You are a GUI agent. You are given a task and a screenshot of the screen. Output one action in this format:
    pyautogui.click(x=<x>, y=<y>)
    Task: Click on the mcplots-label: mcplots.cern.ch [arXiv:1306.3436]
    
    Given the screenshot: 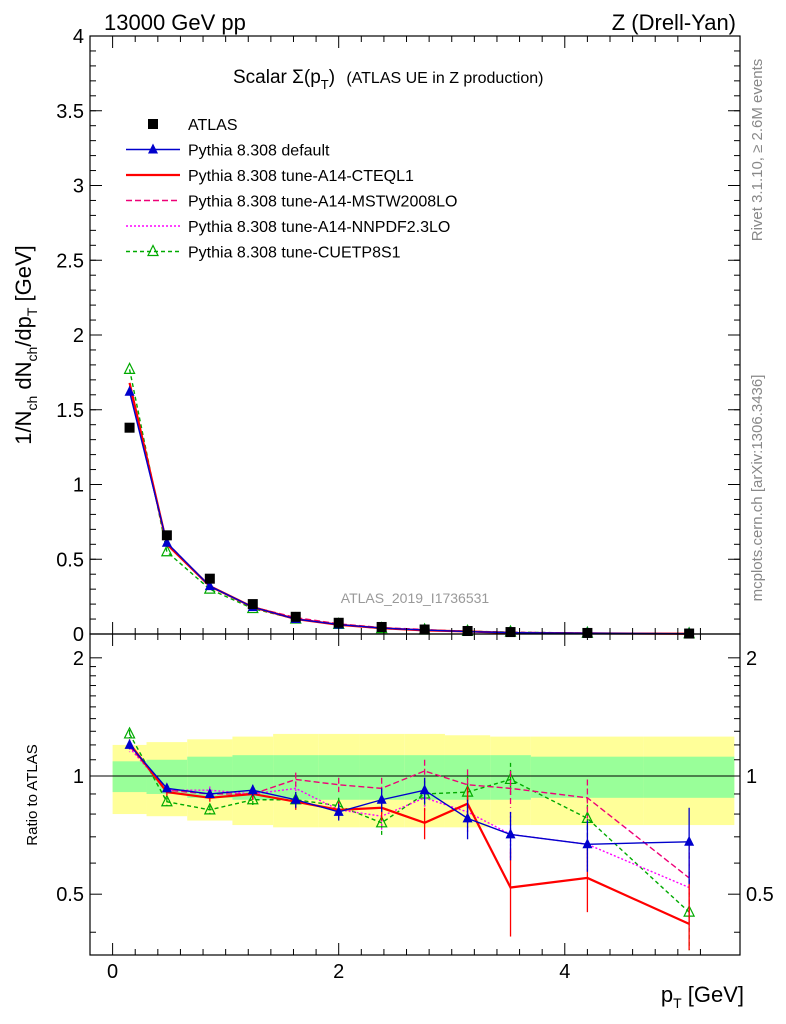 What is the action you would take?
    pyautogui.click(x=757, y=488)
    